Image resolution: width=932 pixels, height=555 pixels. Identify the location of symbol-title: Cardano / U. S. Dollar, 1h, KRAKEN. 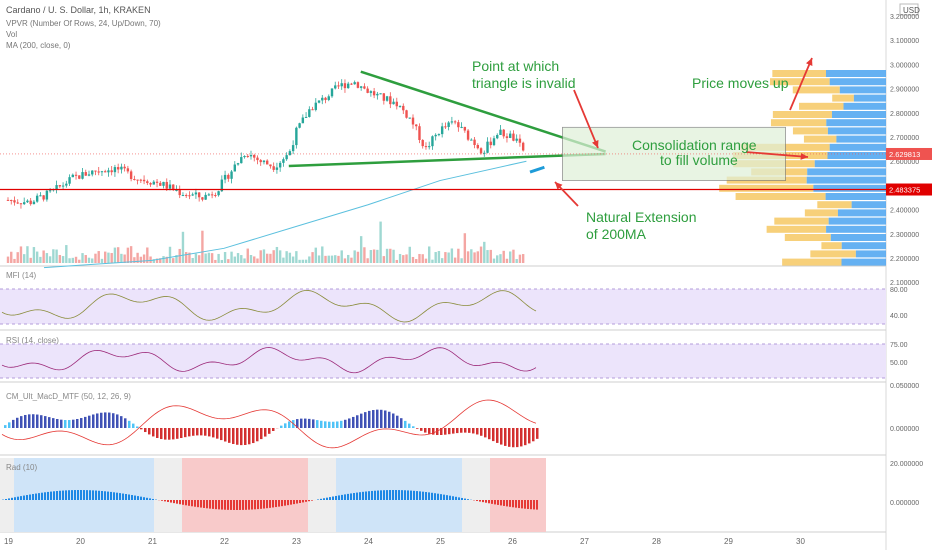
(78, 10).